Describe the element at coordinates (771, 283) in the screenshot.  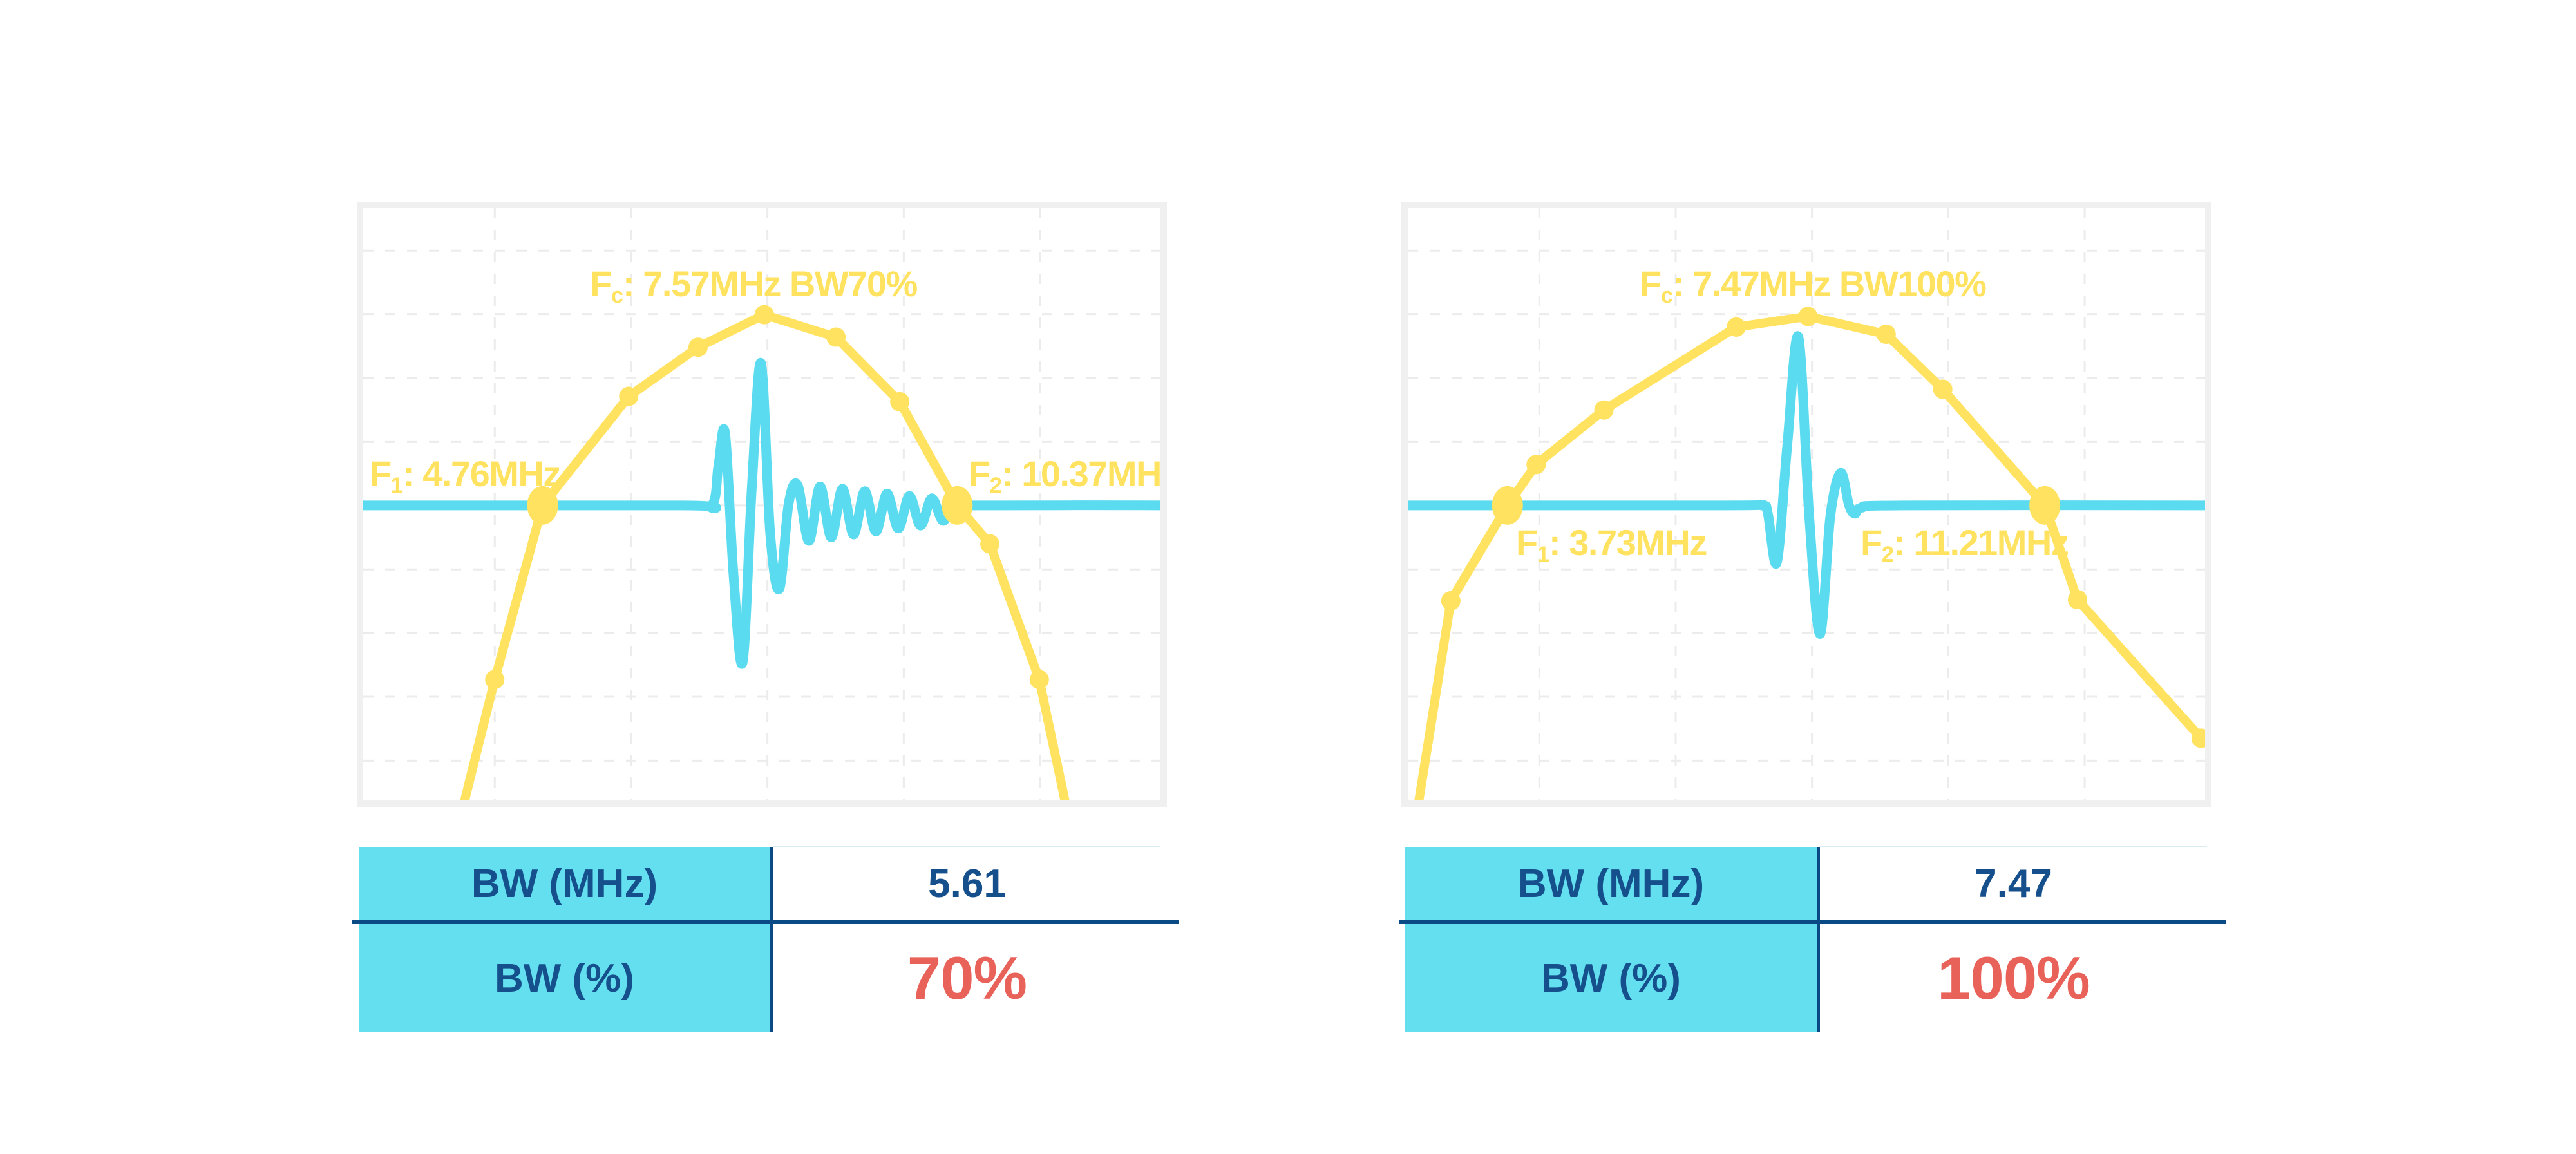
I see `fc-label-value: : 7.57MHz BW70%` at that location.